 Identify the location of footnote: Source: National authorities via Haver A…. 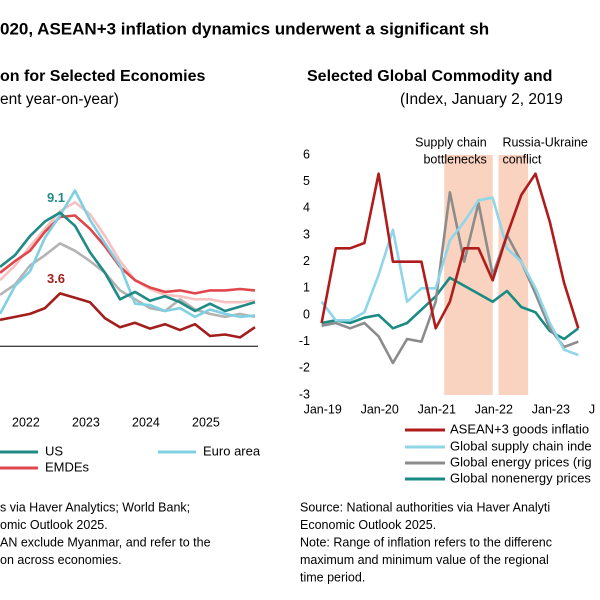
(425, 507).